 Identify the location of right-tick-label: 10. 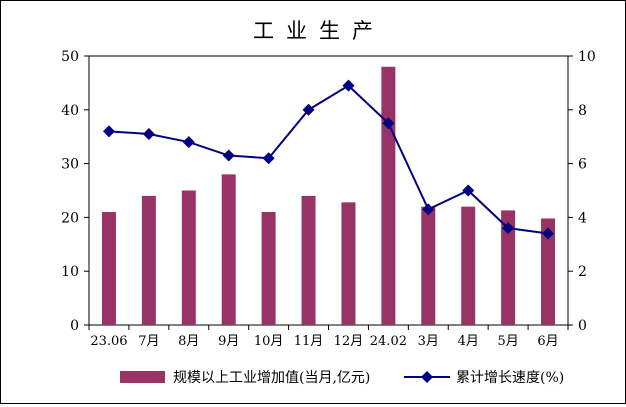
(587, 57).